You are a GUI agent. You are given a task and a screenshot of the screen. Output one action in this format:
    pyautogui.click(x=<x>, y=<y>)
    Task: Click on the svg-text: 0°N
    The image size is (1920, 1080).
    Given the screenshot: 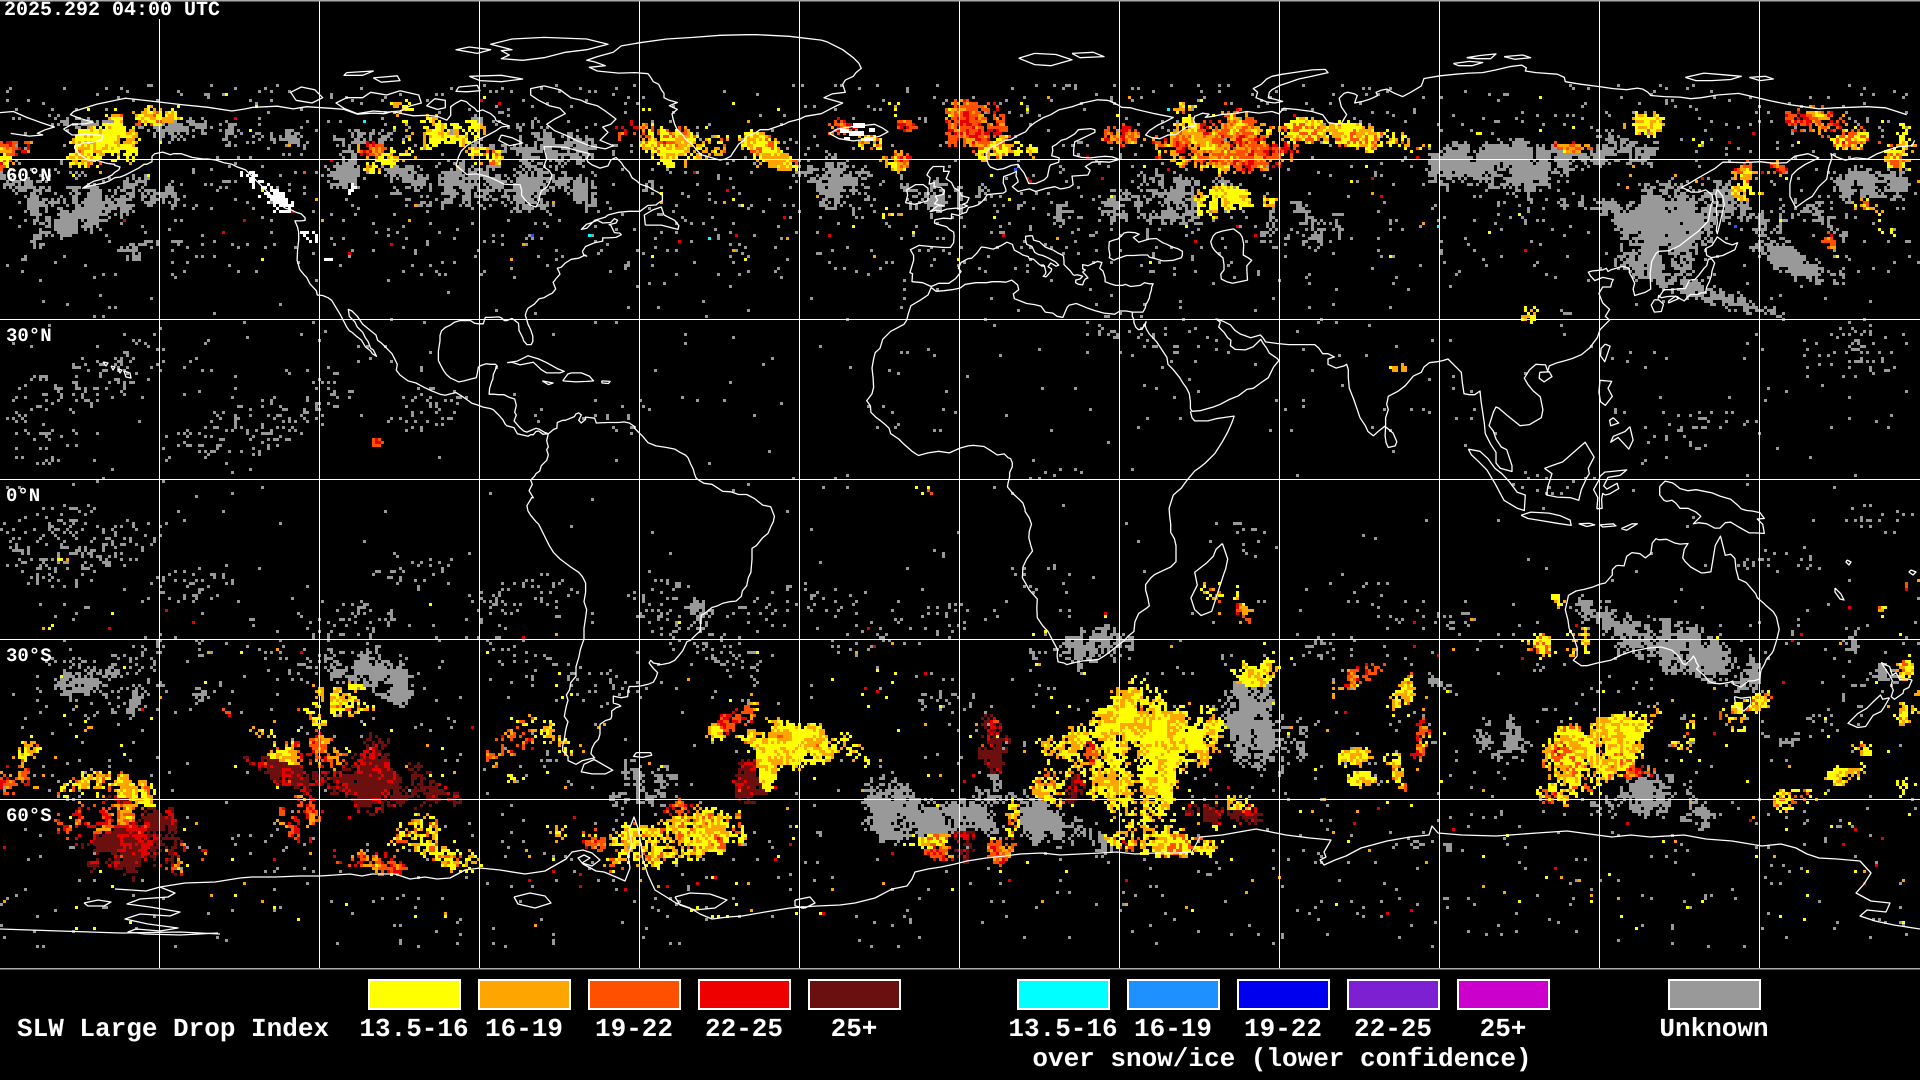 What is the action you would take?
    pyautogui.click(x=23, y=496)
    